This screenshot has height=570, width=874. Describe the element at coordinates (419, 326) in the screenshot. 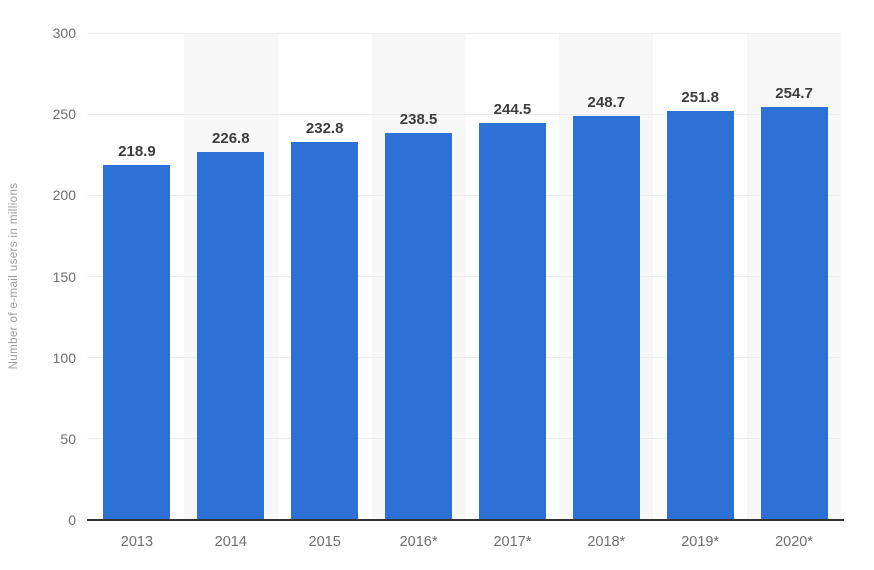

I see `bar-2016` at that location.